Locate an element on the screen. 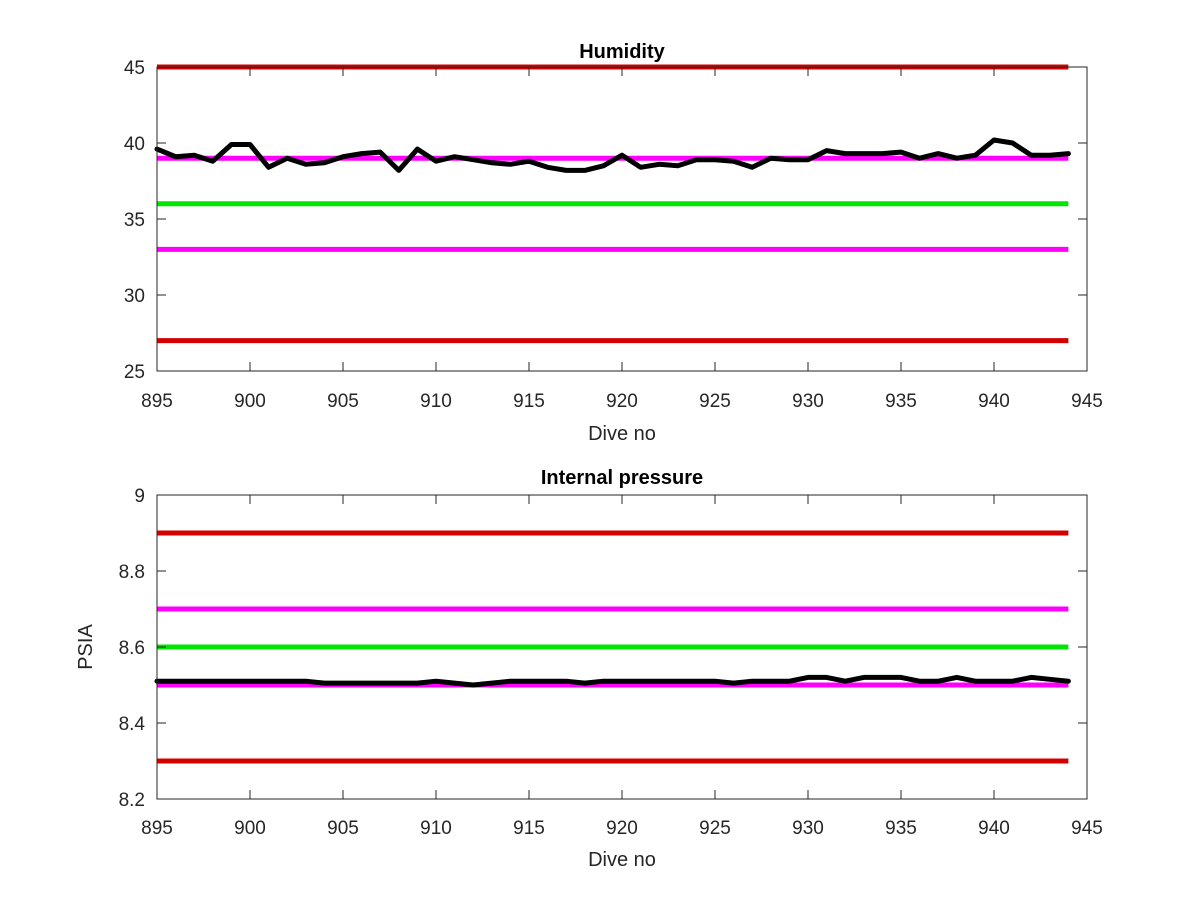 This screenshot has height=900, width=1200. y-tick-label: 25 is located at coordinates (134, 372).